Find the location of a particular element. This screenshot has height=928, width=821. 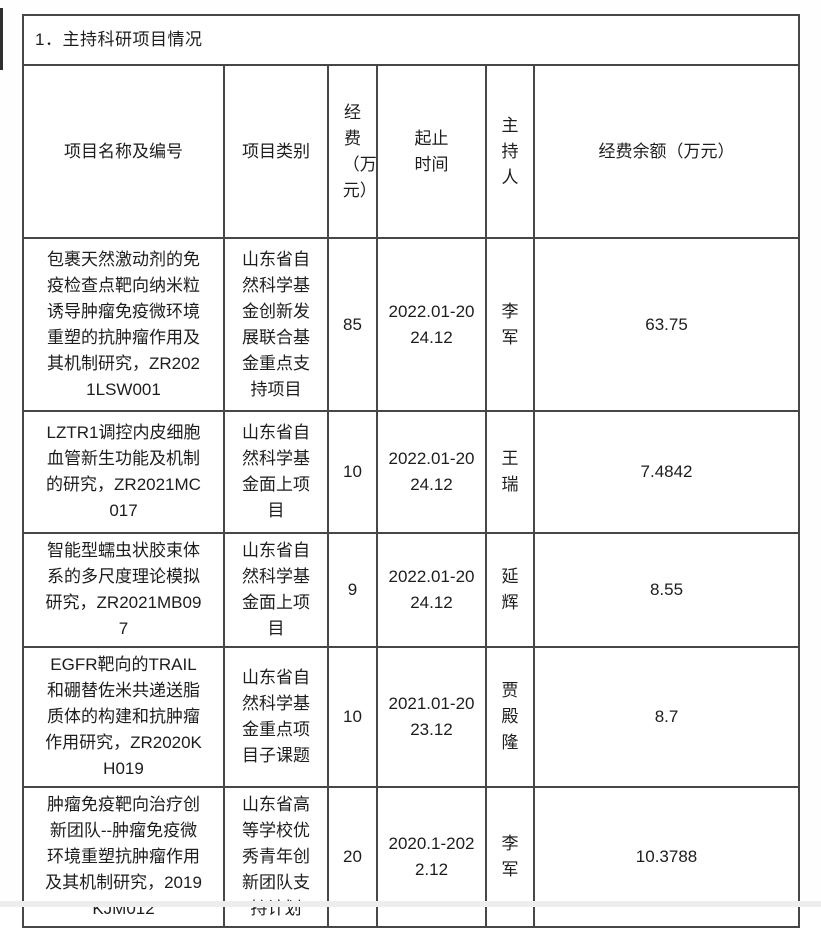

section-title: 1．主持科研项目情况 is located at coordinates (411, 40).